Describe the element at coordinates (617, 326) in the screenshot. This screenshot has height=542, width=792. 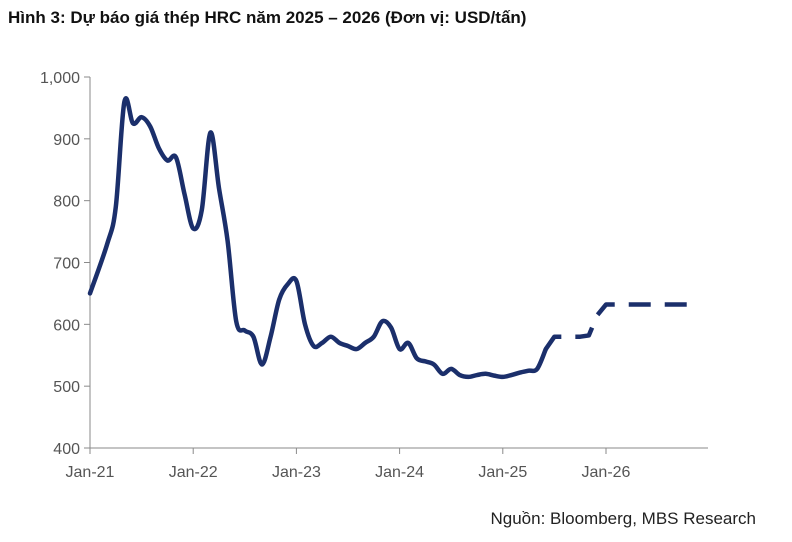
I see `series-line-forecast` at that location.